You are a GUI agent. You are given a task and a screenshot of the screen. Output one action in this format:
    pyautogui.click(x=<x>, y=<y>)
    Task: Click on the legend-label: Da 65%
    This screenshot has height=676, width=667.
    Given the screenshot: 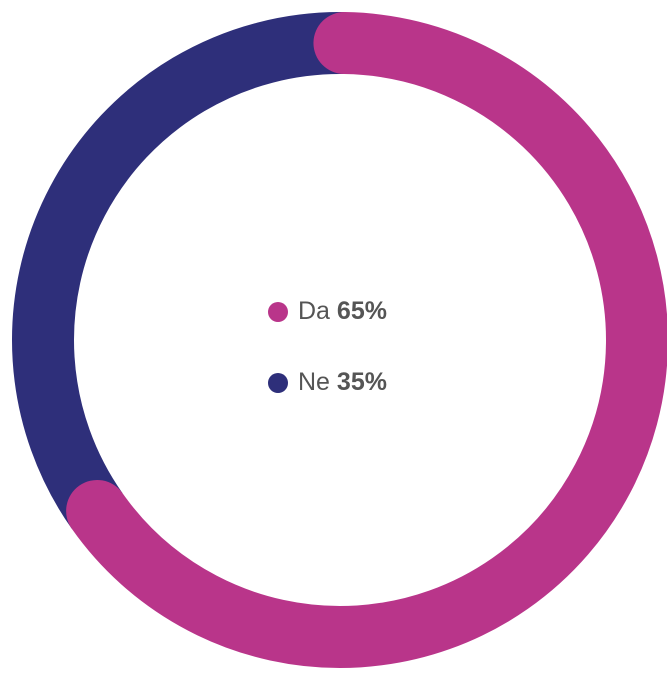 What is the action you would take?
    pyautogui.click(x=342, y=311)
    